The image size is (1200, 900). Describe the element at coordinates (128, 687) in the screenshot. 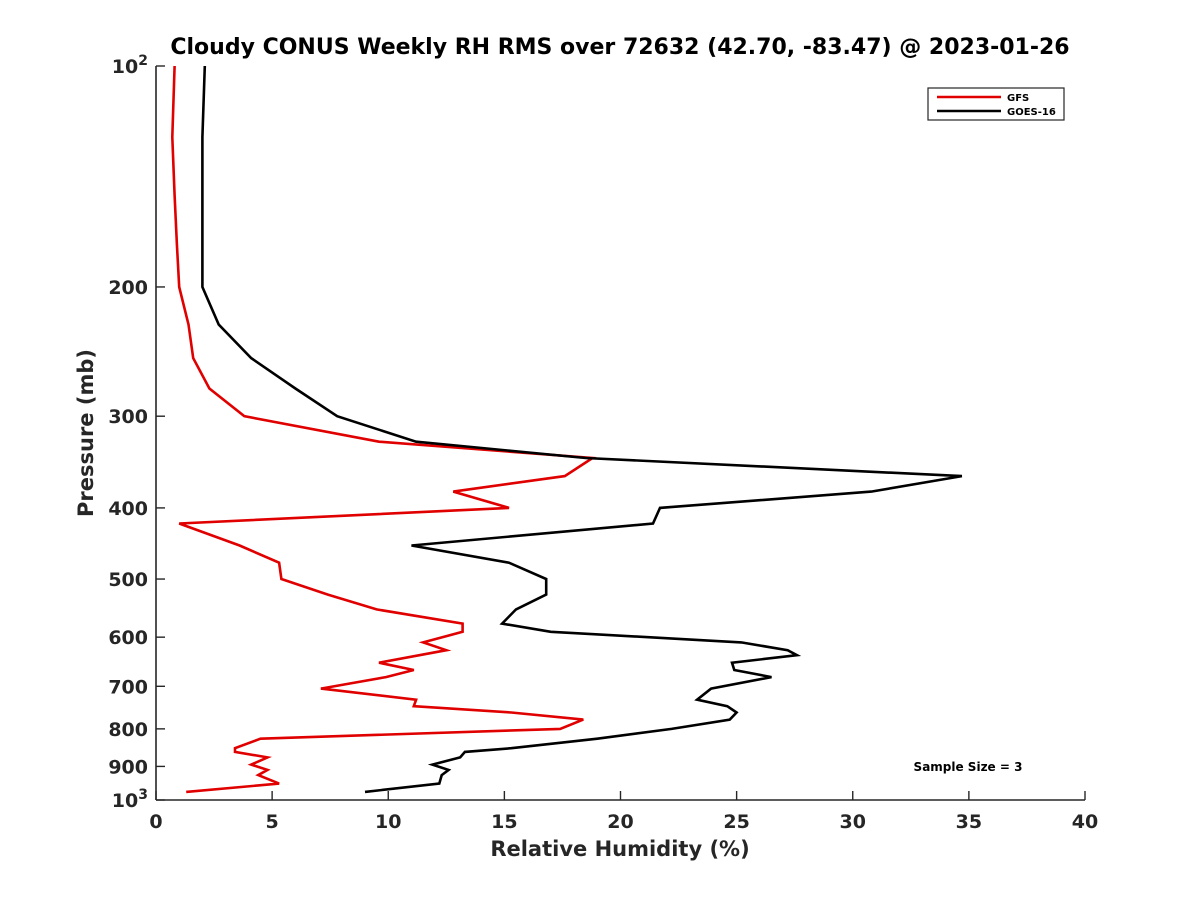

I see `y-tick-label: 700` at that location.